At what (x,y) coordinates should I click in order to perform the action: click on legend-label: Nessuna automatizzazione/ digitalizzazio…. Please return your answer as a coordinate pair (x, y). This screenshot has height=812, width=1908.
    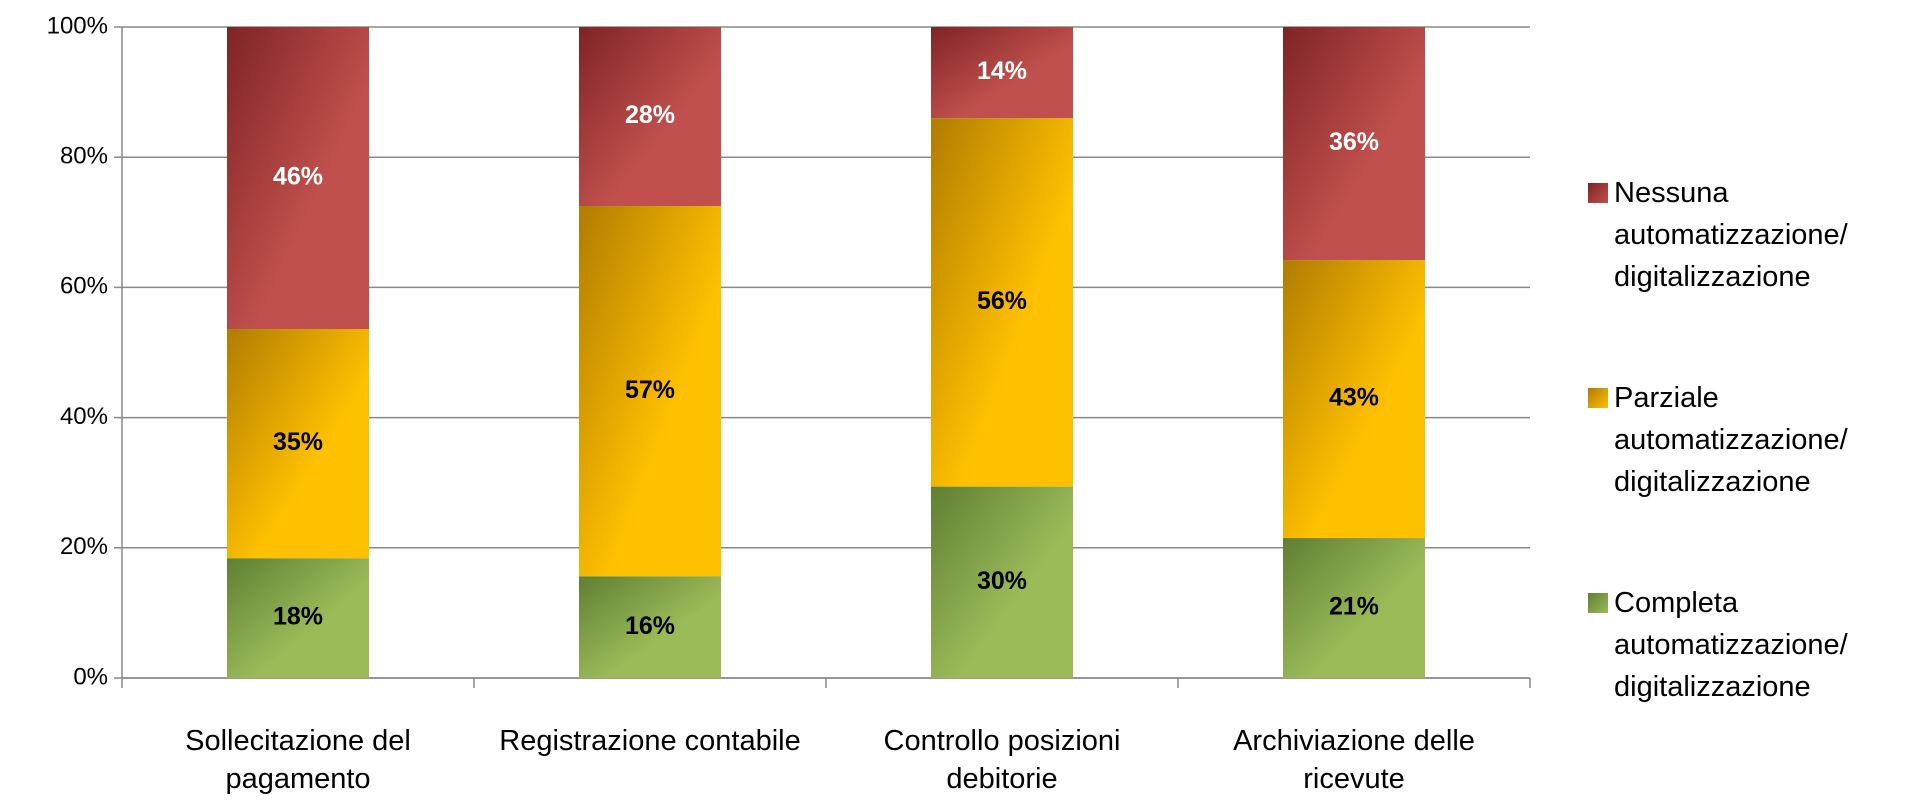
    Looking at the image, I should click on (1731, 235).